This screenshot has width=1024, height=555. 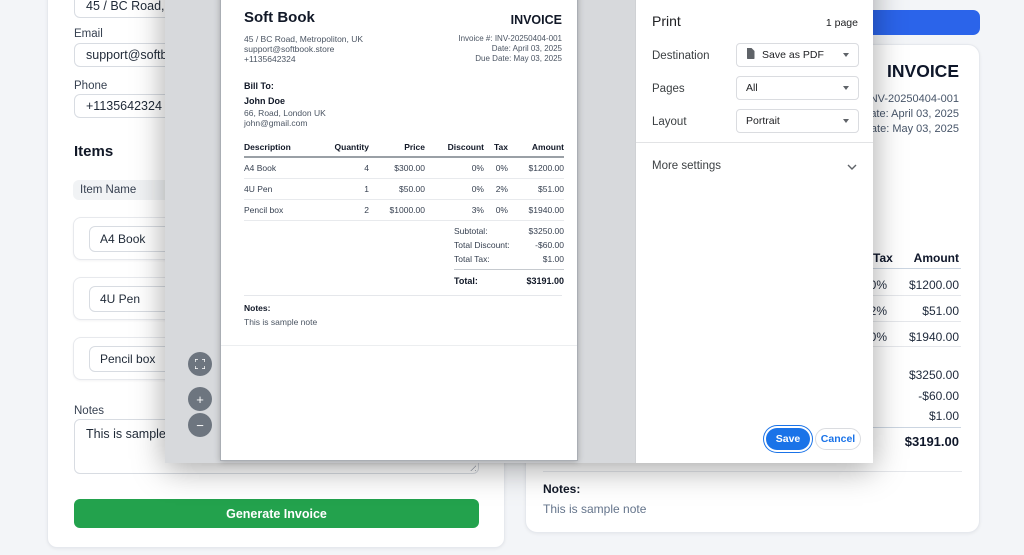 What do you see at coordinates (750, 55) in the screenshot?
I see `pdf-file-icon` at bounding box center [750, 55].